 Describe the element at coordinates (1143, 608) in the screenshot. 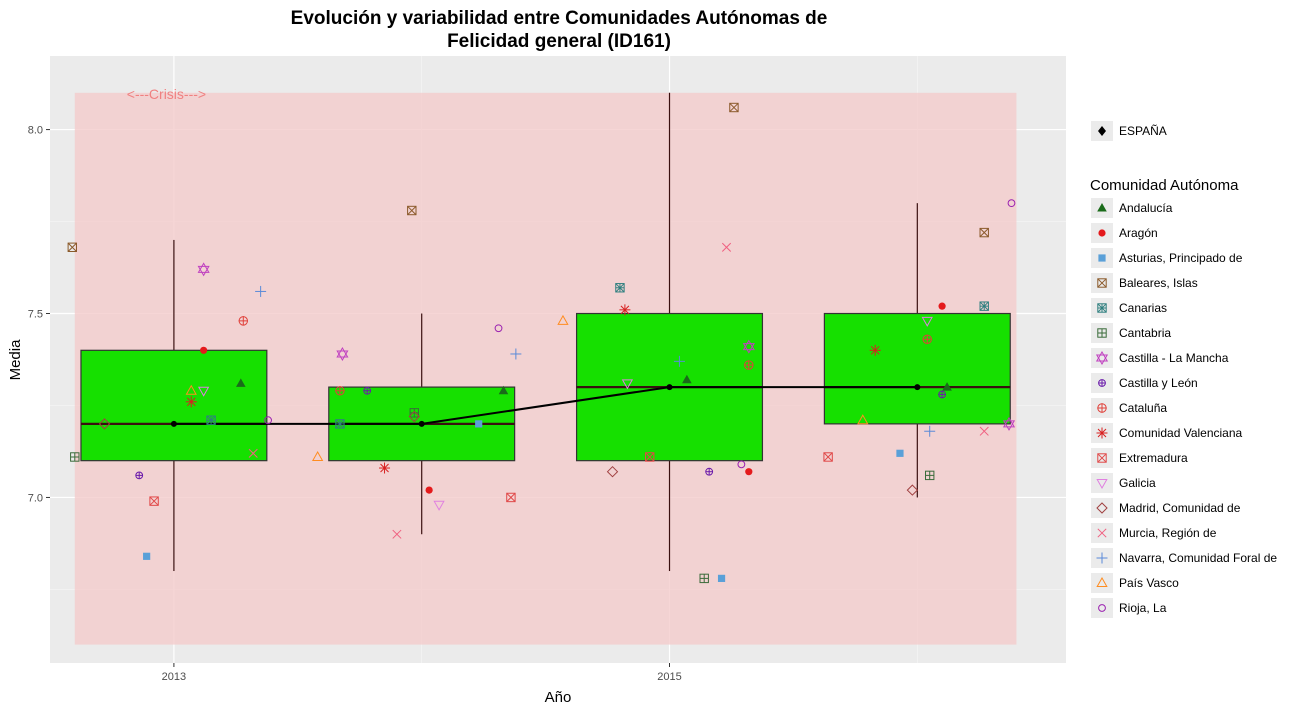

I see `legend-label: Rioja, La` at that location.